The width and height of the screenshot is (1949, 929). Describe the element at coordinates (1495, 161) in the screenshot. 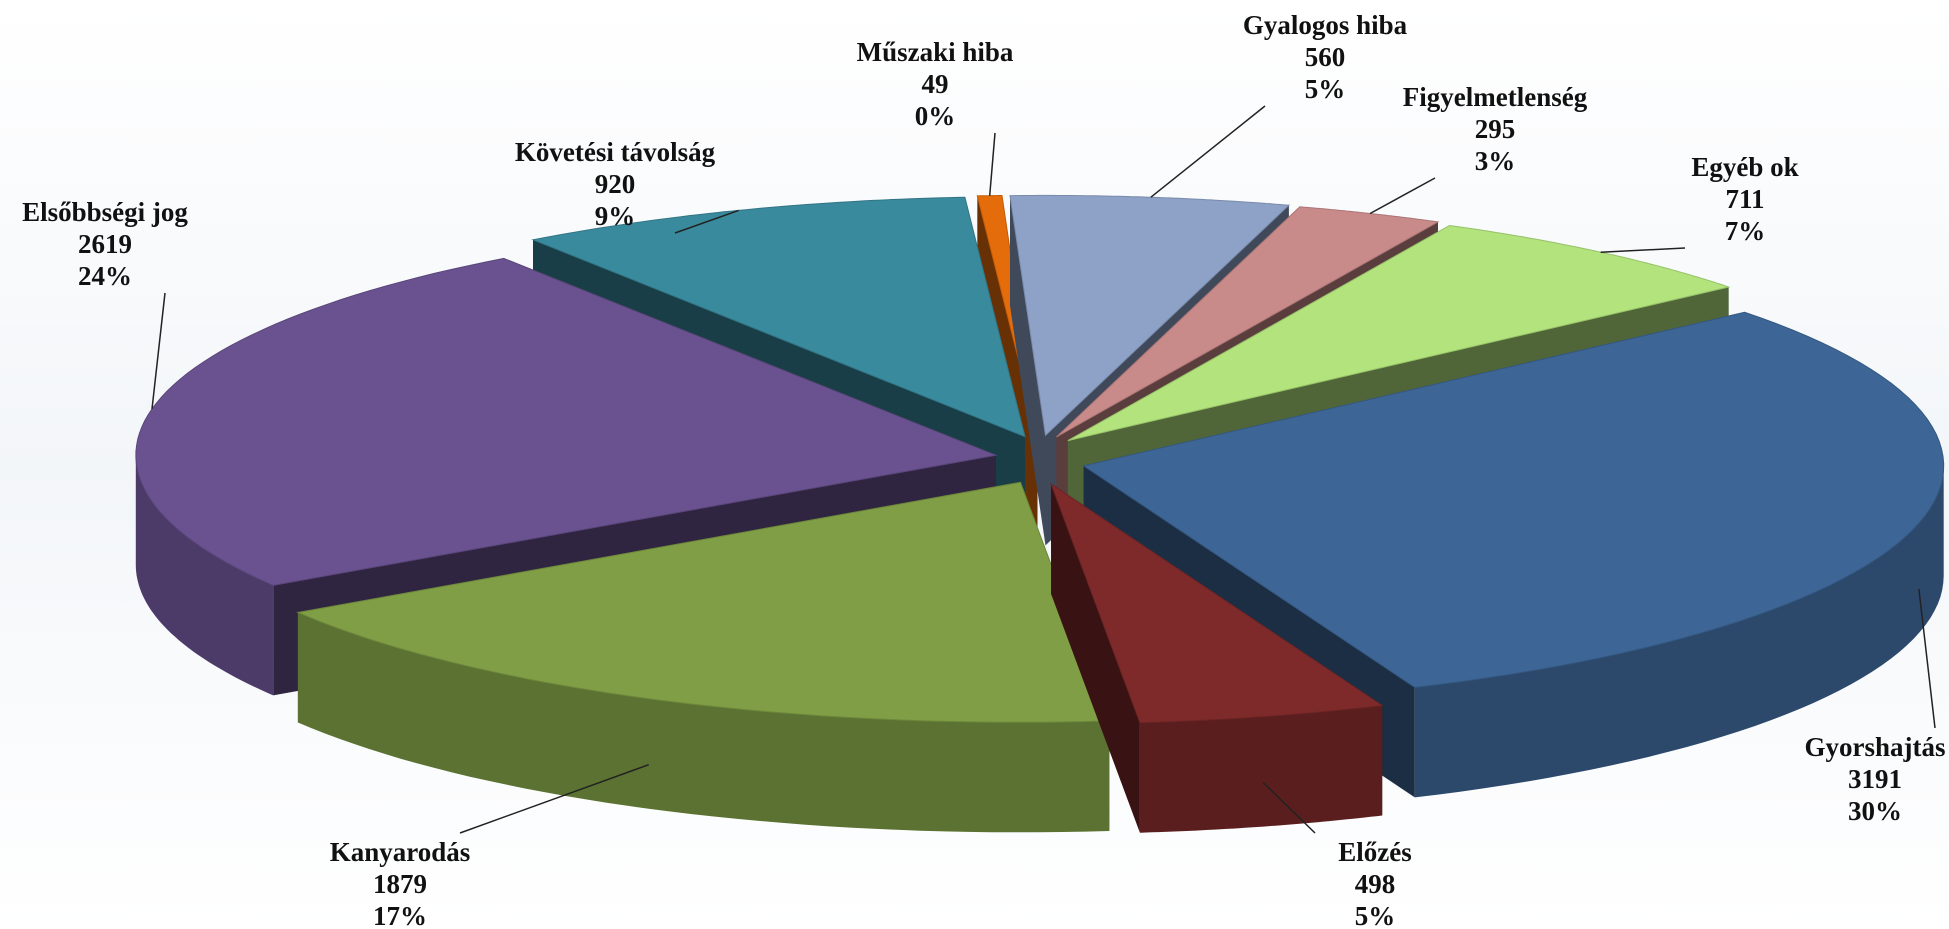

I see `slice-percent: 3%` at that location.